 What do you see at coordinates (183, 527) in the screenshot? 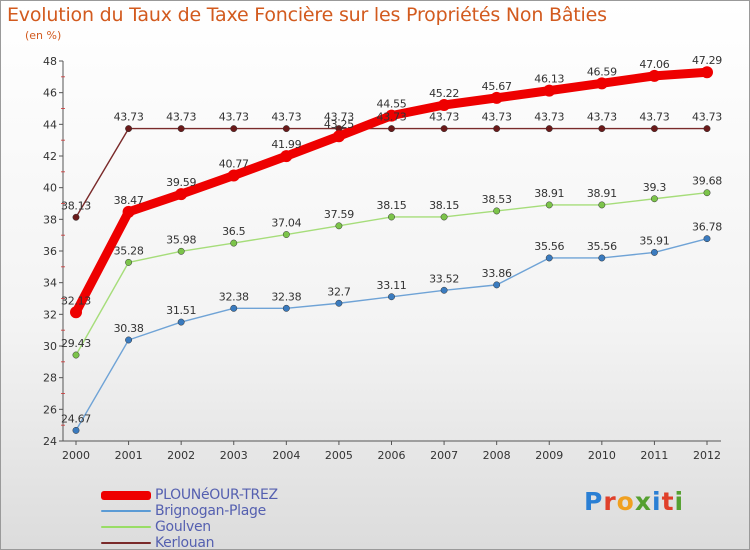
I see `legend-label: Goulven` at bounding box center [183, 527].